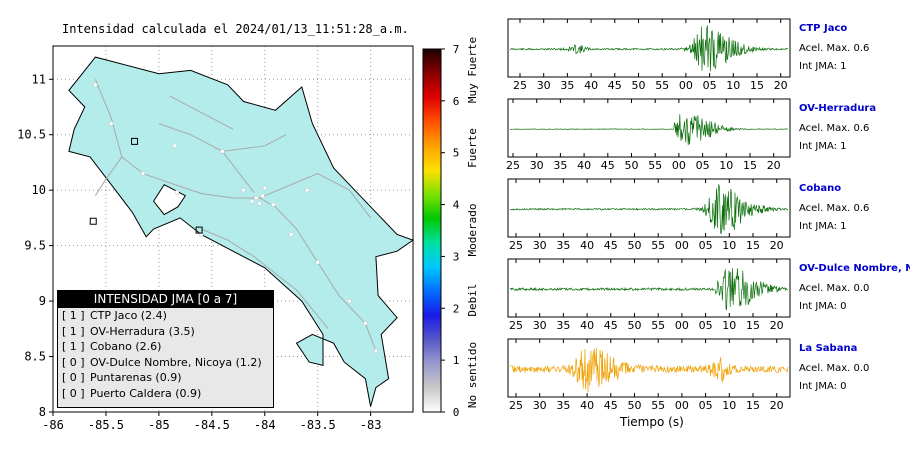 The width and height of the screenshot is (910, 460). I want to click on time-axis-label: Tiempo (s), so click(652, 422).